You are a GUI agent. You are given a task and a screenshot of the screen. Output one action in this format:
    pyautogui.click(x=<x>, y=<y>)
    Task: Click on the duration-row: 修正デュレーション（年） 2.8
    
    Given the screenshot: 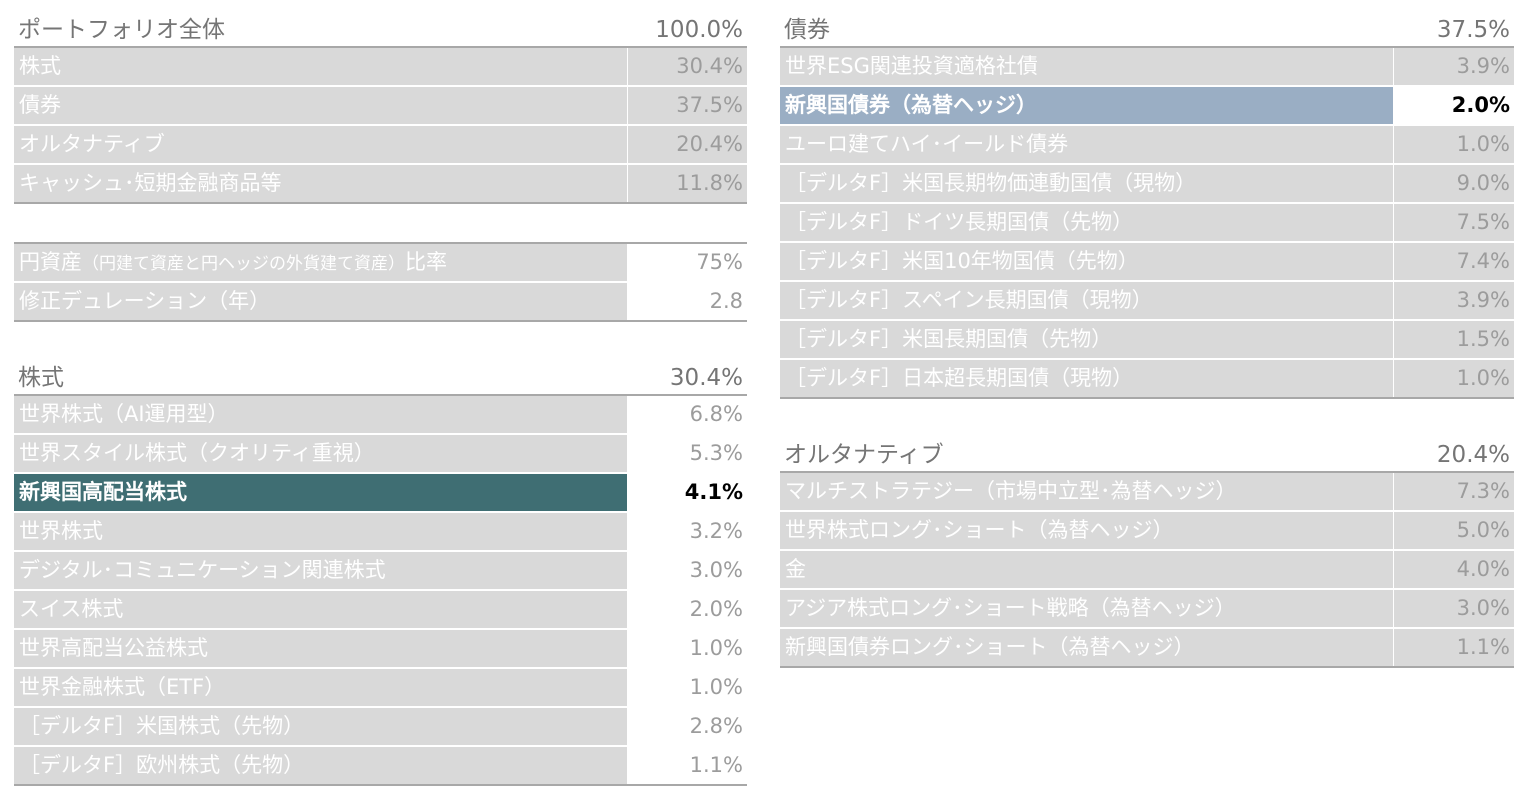 What is the action you would take?
    pyautogui.click(x=380, y=302)
    